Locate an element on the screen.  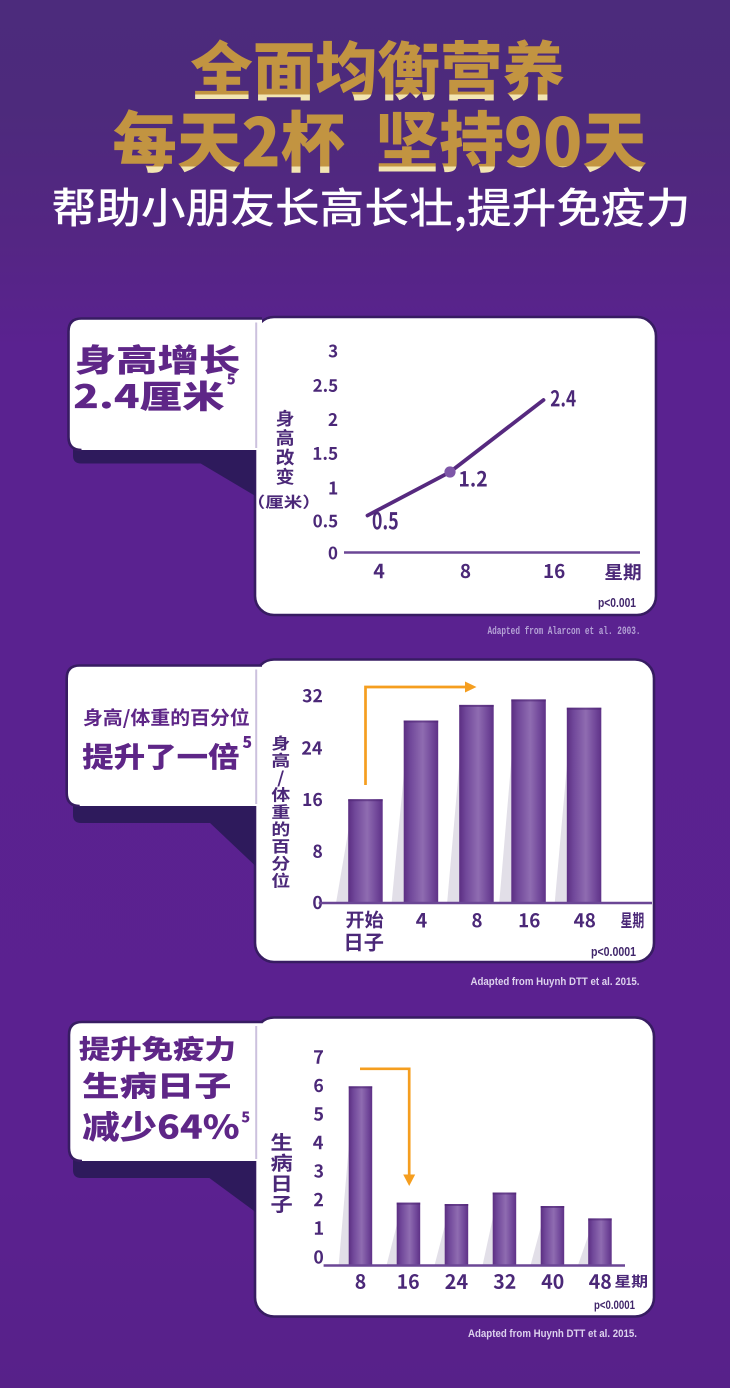
svg-text: p<0.001 is located at coordinates (617, 603).